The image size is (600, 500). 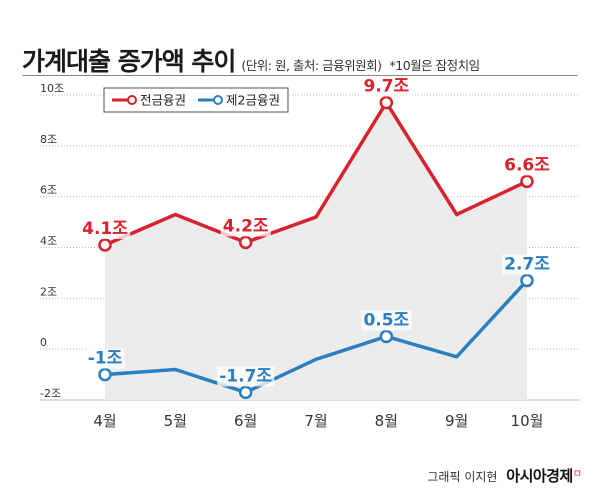 What do you see at coordinates (300, 75) in the screenshot?
I see `title-divider` at bounding box center [300, 75].